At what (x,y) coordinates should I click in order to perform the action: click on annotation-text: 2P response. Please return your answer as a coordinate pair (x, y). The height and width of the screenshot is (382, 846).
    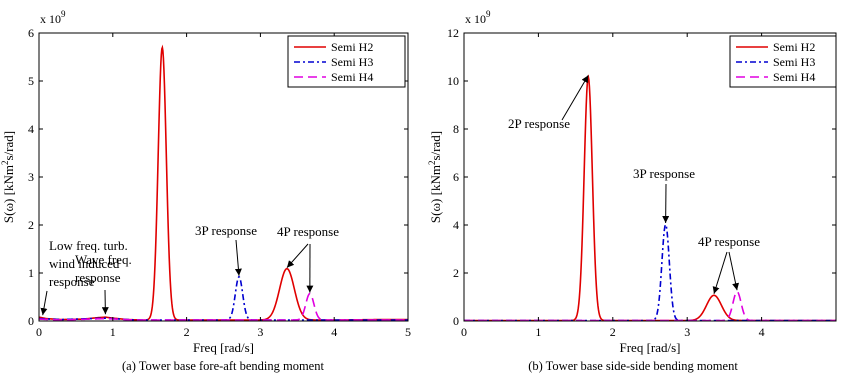
    Looking at the image, I should click on (539, 123).